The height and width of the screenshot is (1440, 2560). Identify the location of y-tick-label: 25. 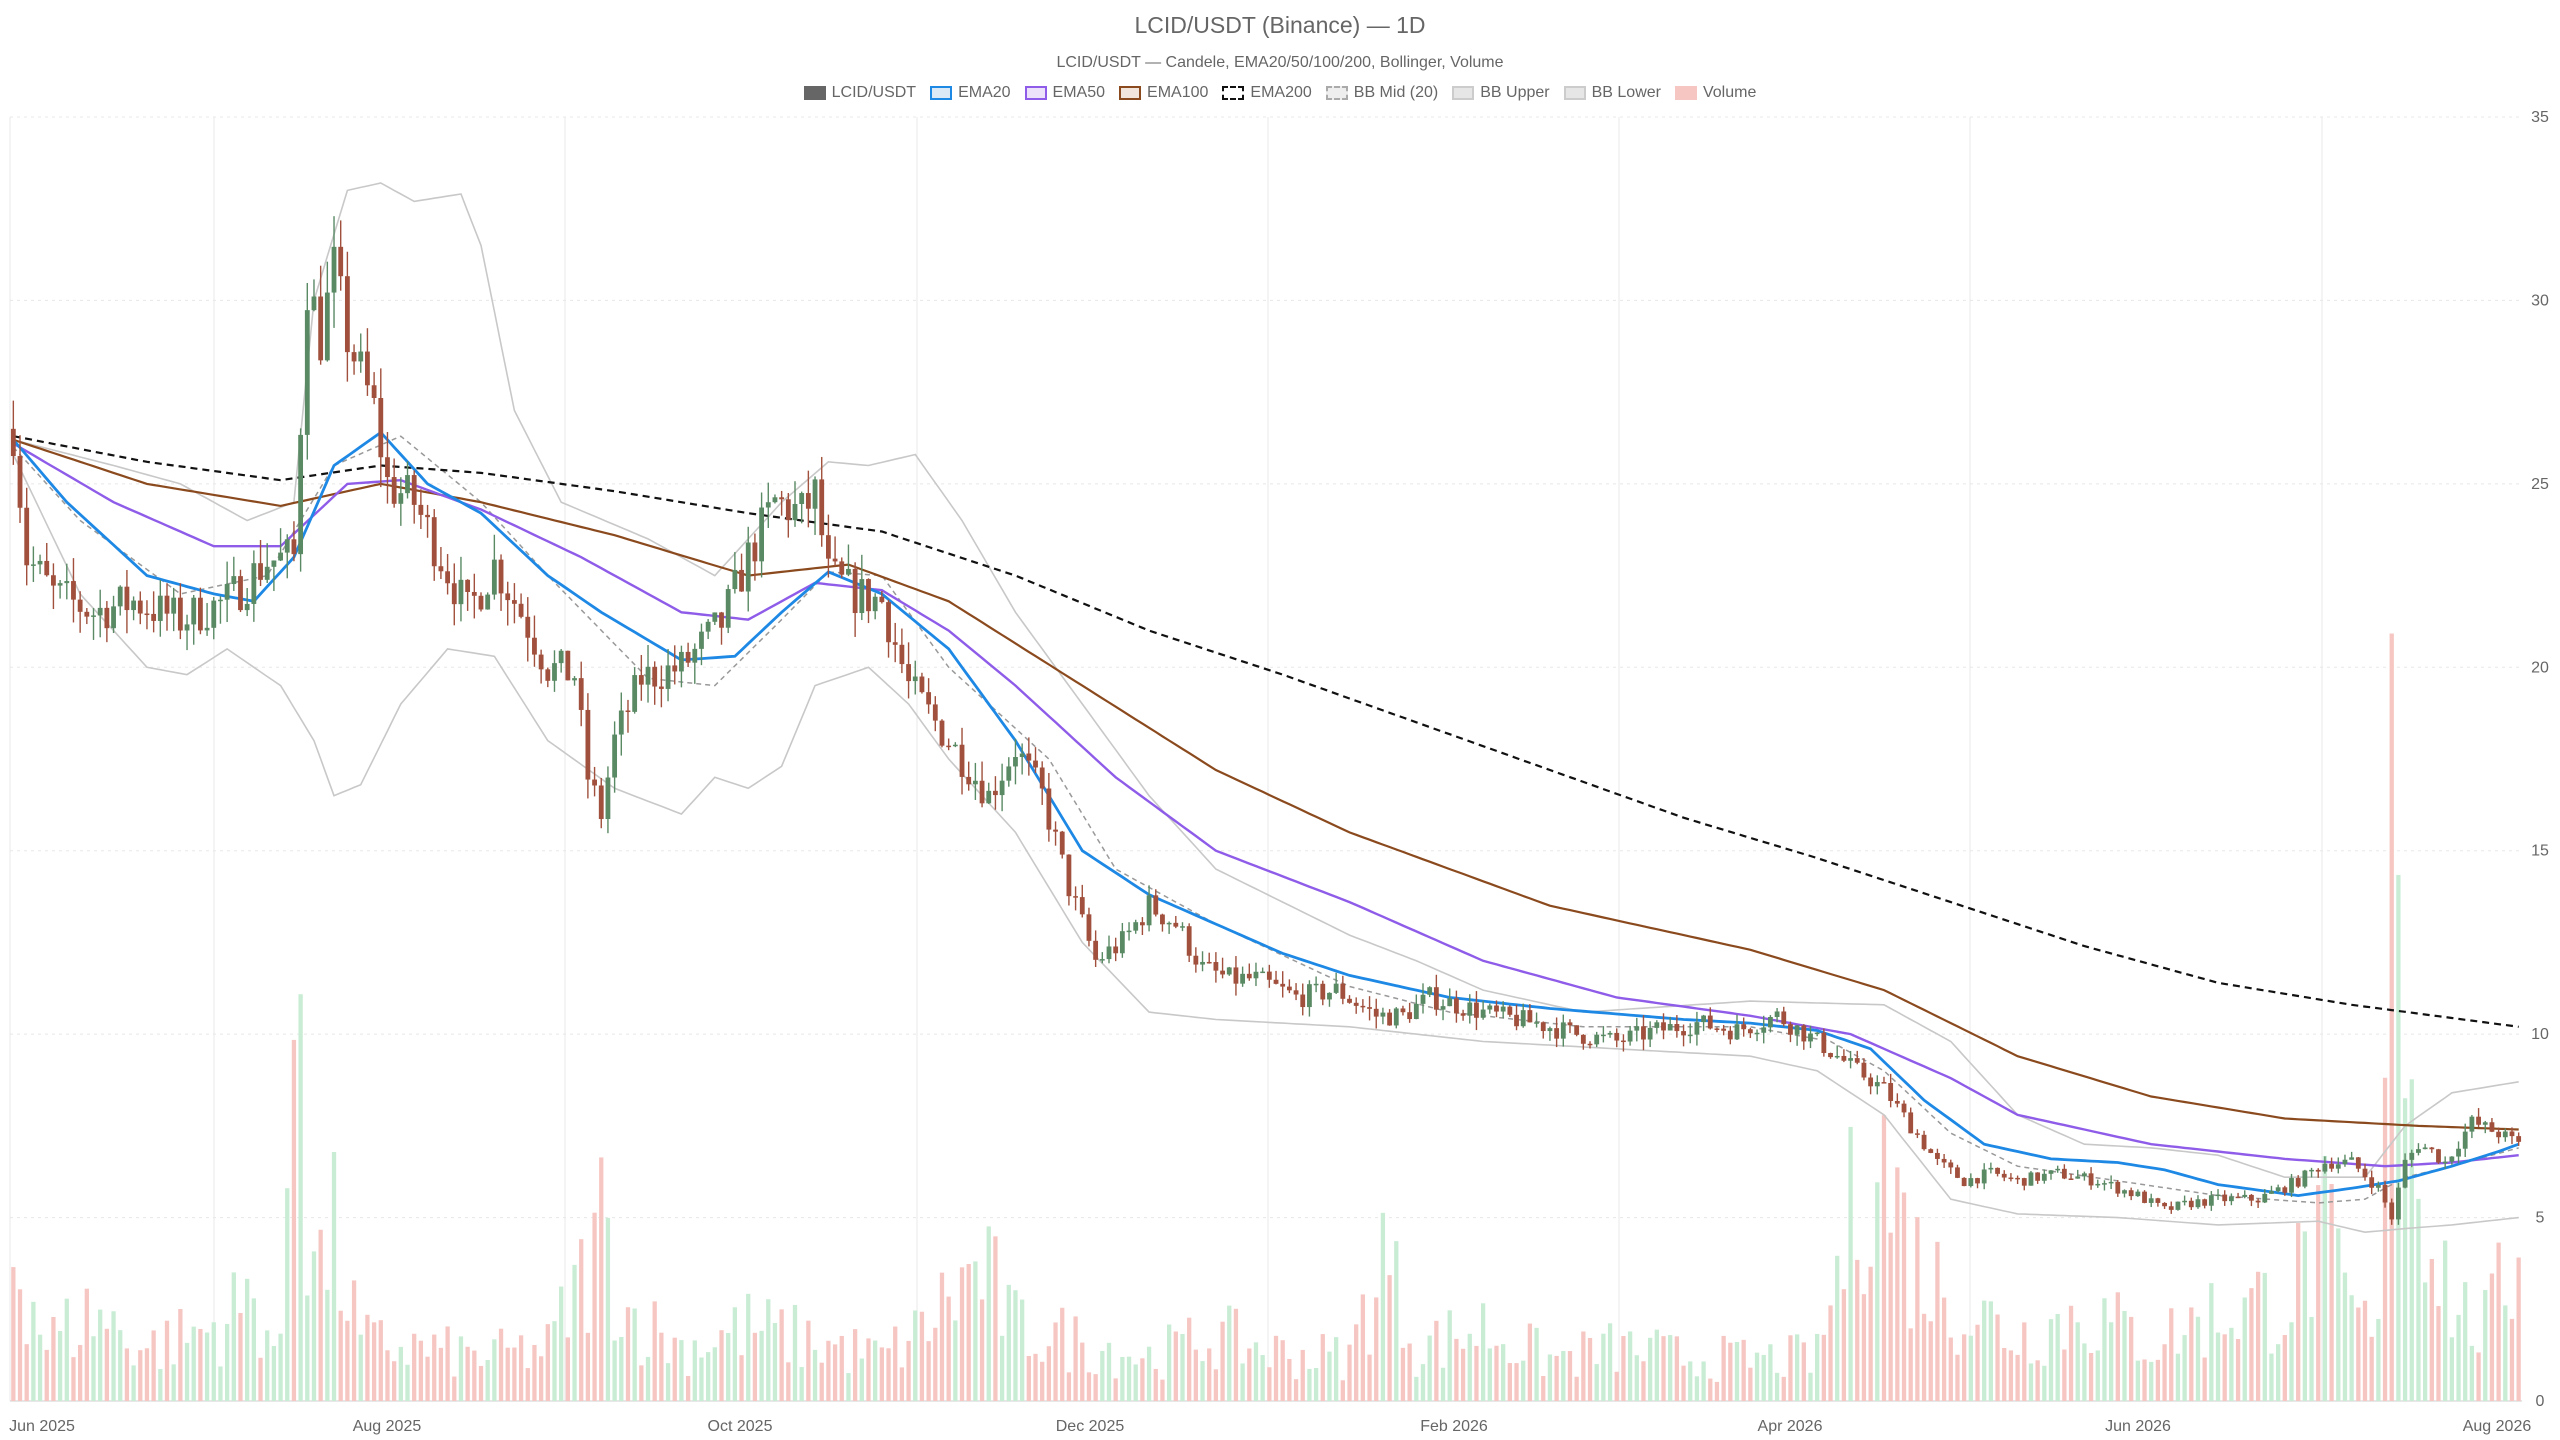
(2540, 484).